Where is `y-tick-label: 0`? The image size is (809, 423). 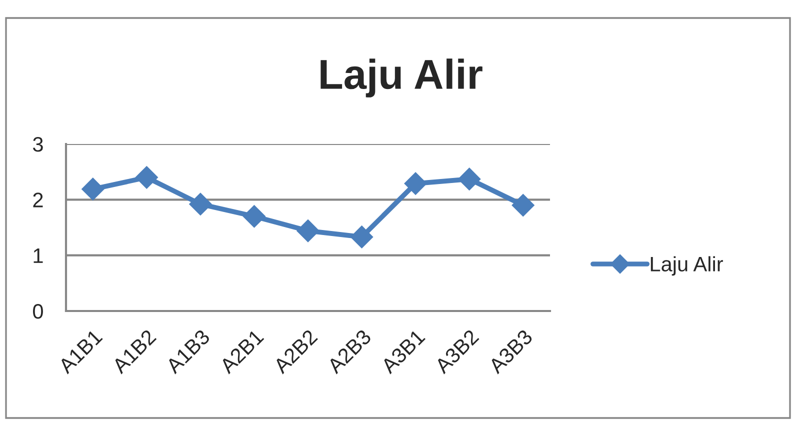 y-tick-label: 0 is located at coordinates (38, 311).